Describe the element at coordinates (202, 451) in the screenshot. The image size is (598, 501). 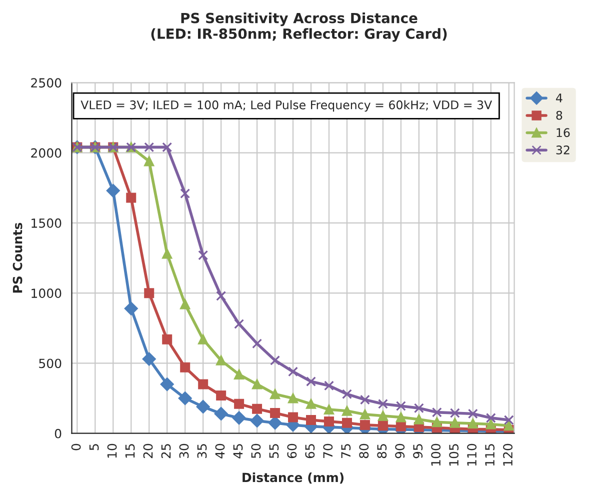
I see `x-tick-label: 35` at that location.